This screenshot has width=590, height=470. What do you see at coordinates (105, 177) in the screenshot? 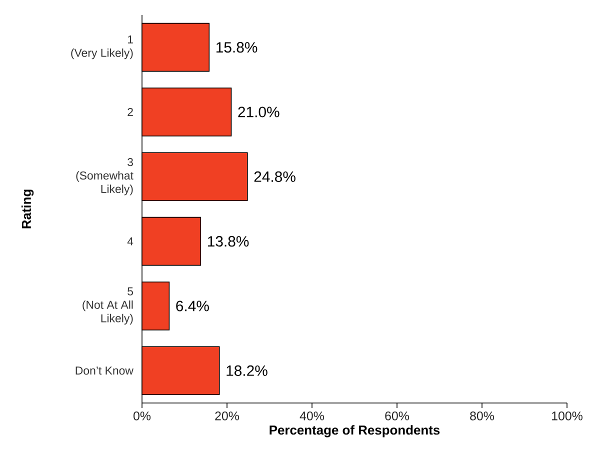
I see `y-tick-label: 3 (Somewhat Likely)` at bounding box center [105, 177].